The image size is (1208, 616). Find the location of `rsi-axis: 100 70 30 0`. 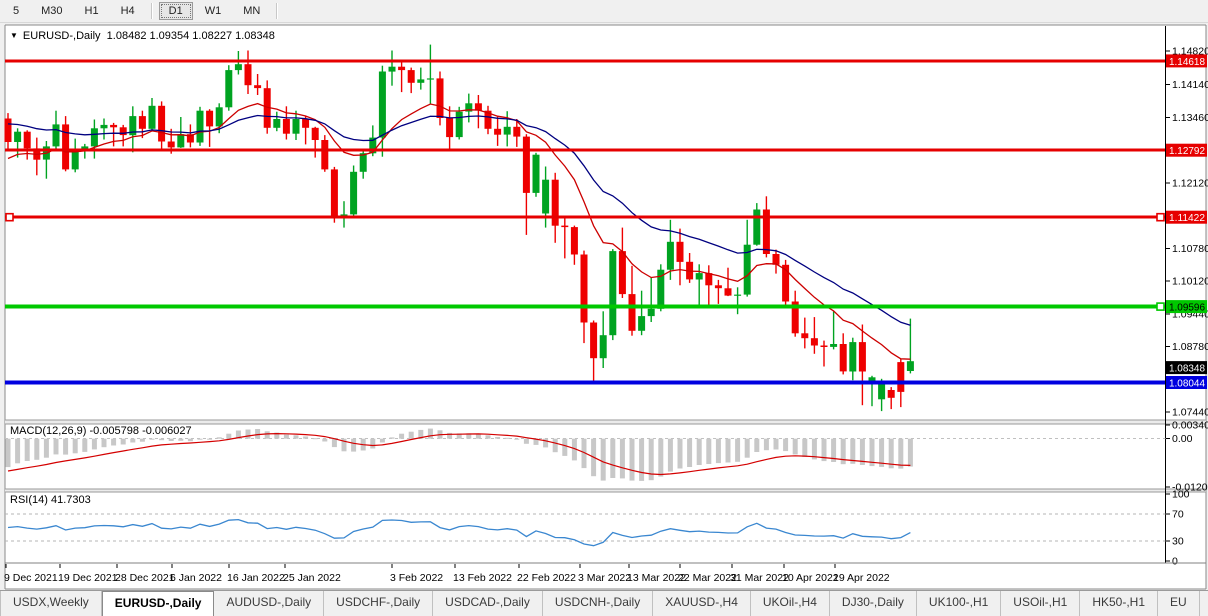

rsi-axis: 100 70 30 0 is located at coordinates (1177, 528).